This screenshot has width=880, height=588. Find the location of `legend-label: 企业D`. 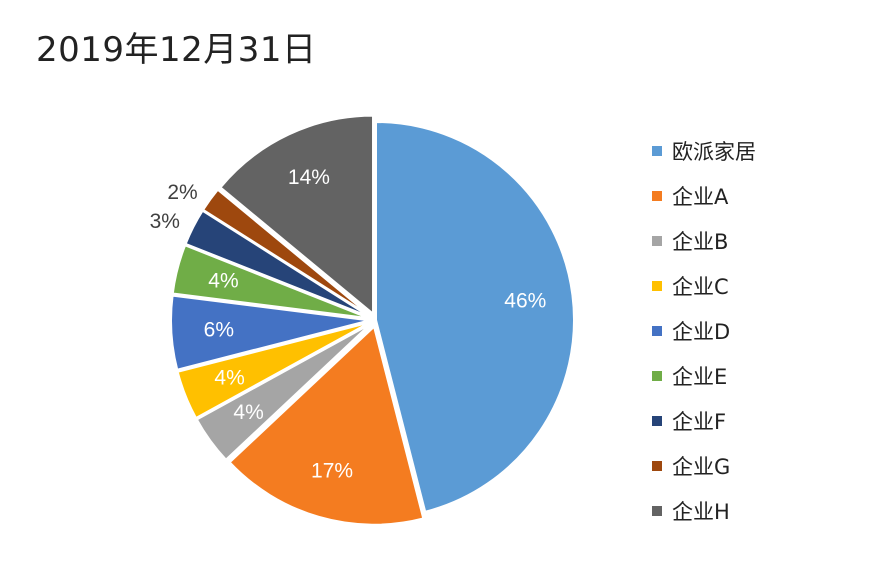

legend-label: 企业D is located at coordinates (701, 331).